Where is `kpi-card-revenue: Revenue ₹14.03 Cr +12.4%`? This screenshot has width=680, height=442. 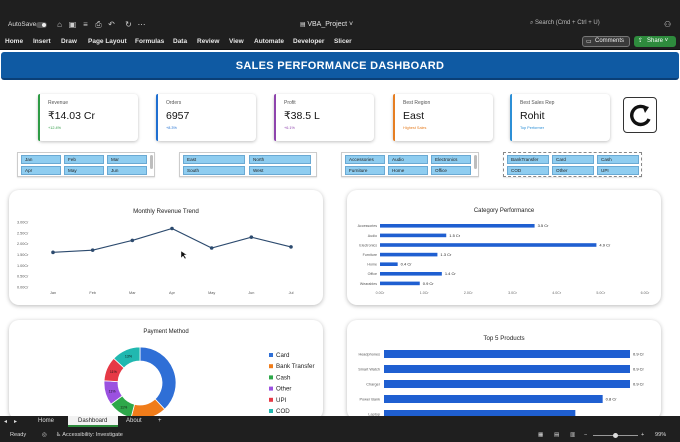 kpi-card-revenue: Revenue ₹14.03 Cr +12.4% is located at coordinates (88, 117).